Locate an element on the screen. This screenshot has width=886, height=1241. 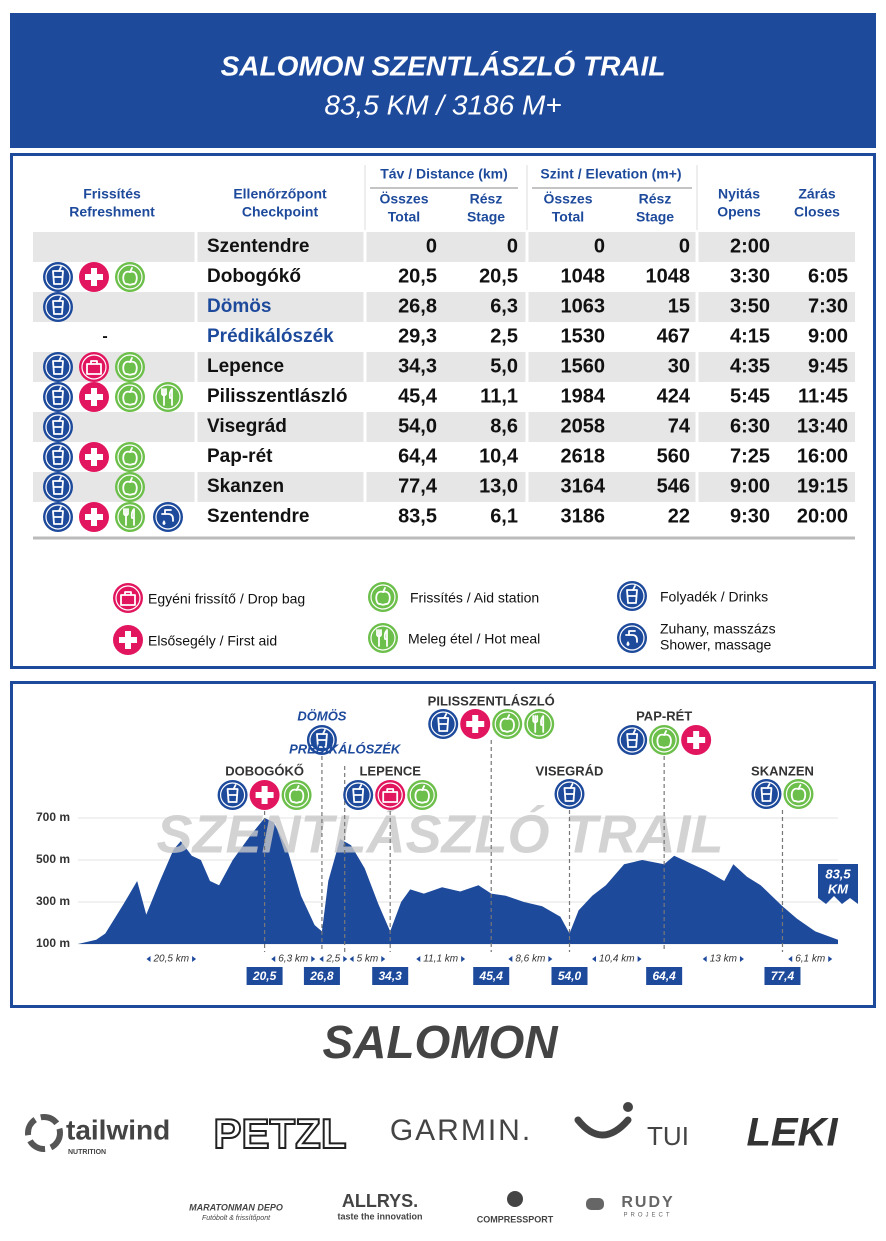
distance-stage-header: Stage is located at coordinates (486, 217).